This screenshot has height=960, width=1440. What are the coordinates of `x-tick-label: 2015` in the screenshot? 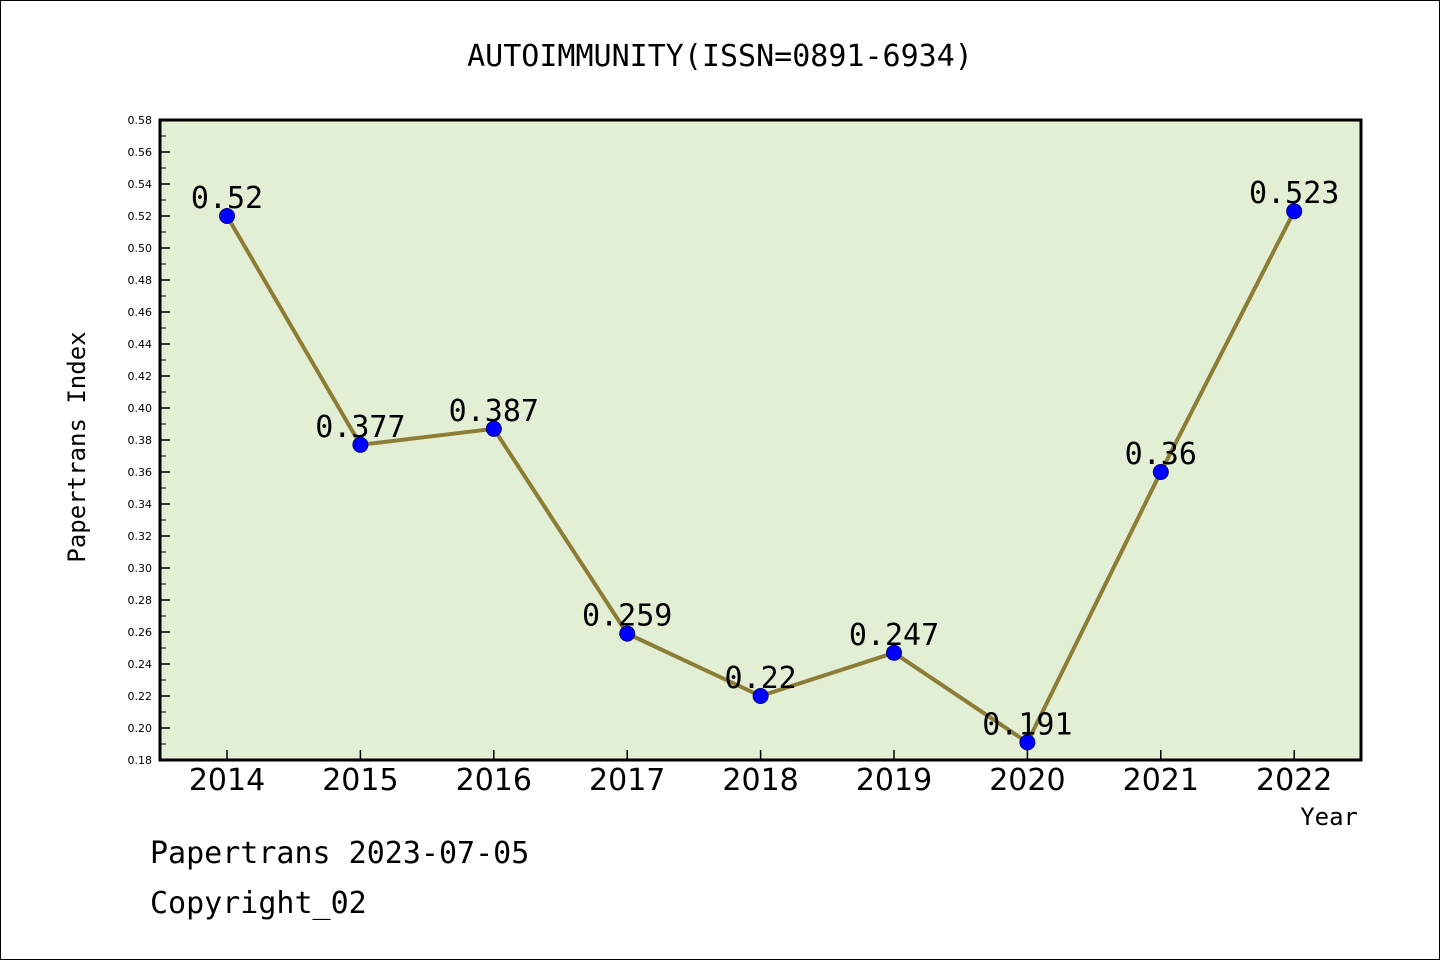 It's located at (360, 780).